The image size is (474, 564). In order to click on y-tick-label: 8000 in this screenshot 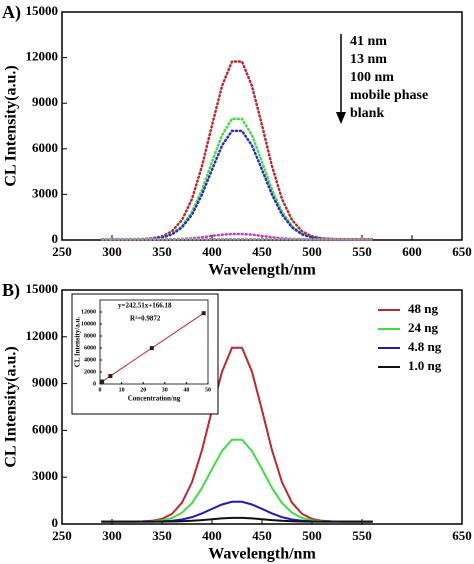, I will do `click(90, 336)`.